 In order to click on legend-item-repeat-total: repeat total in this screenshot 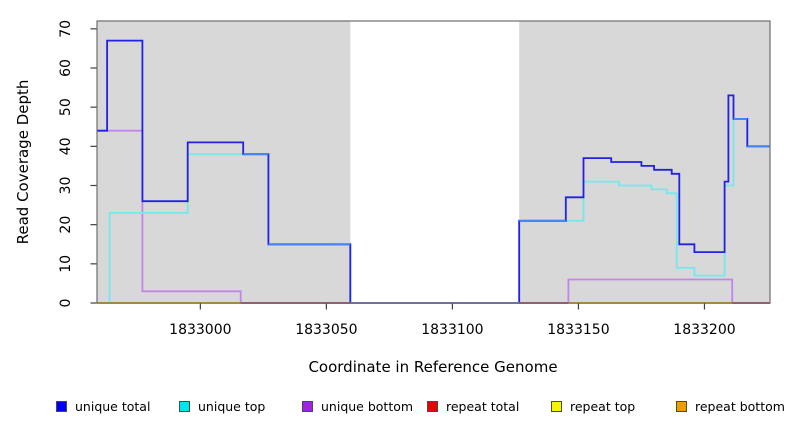, I will do `click(473, 406)`.